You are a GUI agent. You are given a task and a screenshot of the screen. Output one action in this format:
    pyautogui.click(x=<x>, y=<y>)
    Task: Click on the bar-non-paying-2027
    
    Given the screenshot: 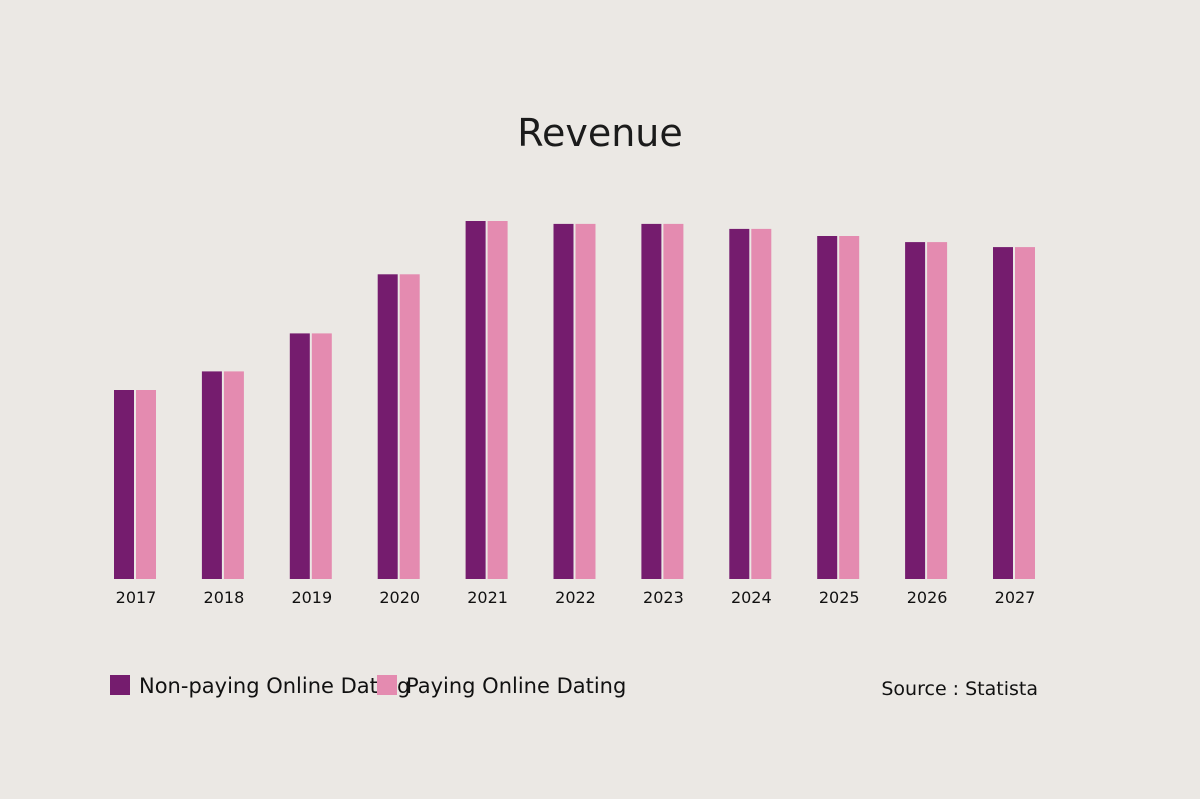 What is the action you would take?
    pyautogui.click(x=1003, y=413)
    